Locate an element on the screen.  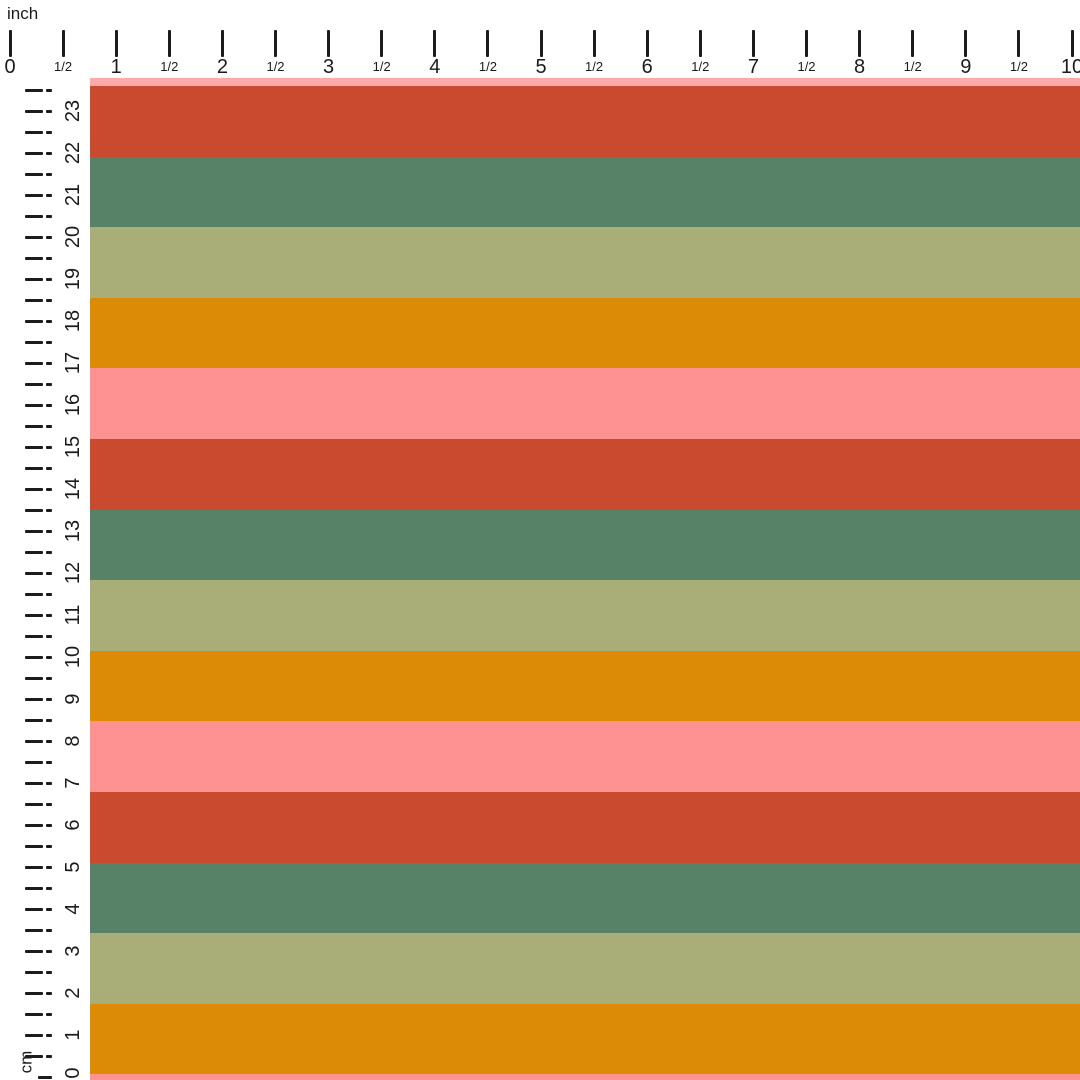
cm-number-label: 18 is located at coordinates (73, 321).